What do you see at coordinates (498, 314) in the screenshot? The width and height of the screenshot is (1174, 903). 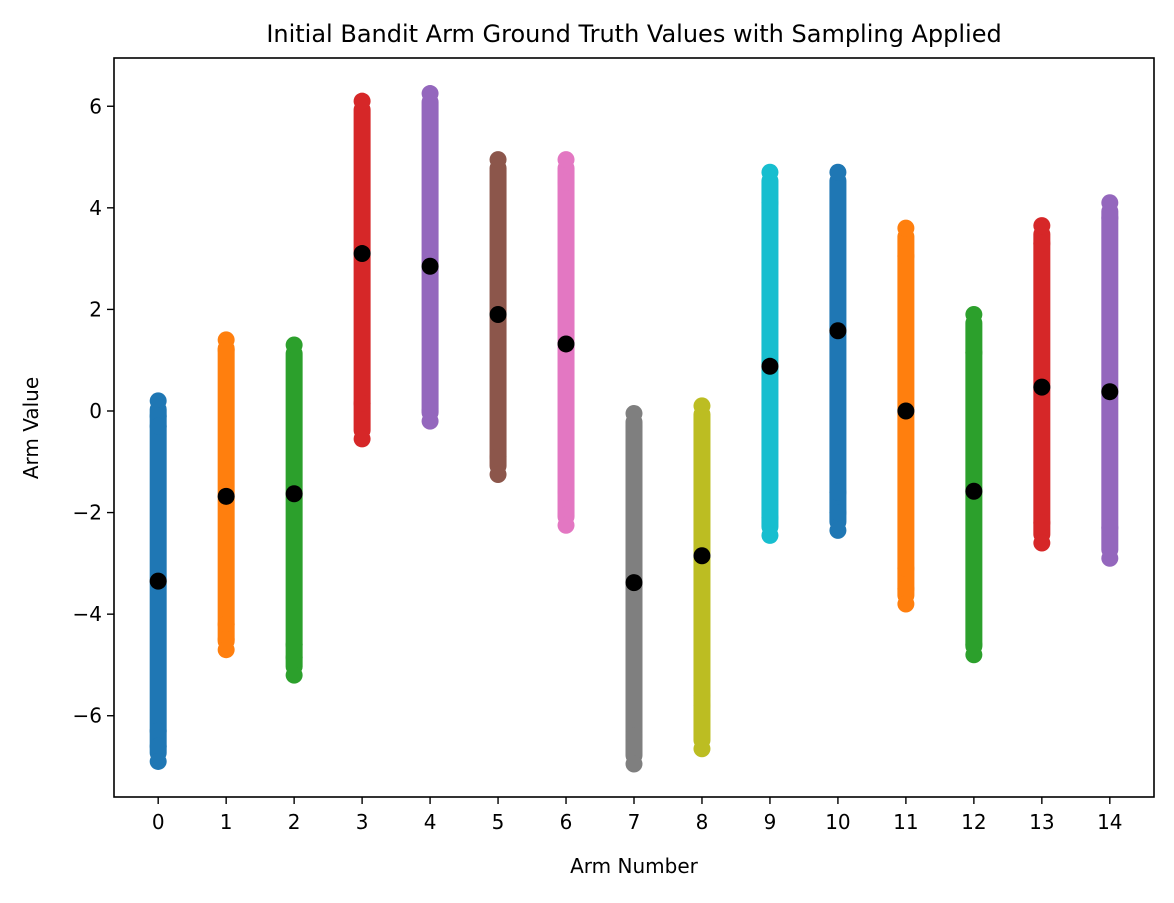 I see `arm-5-true-value-point` at bounding box center [498, 314].